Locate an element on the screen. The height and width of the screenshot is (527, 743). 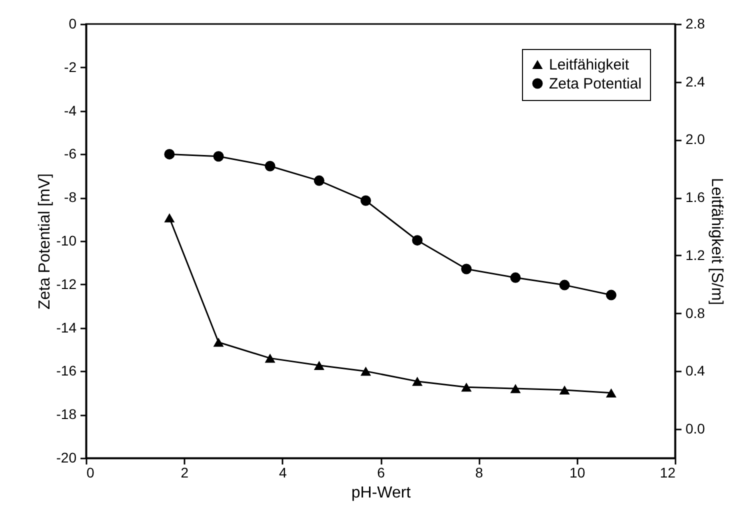
x-axis-title: pH-Wert is located at coordinates (381, 493).